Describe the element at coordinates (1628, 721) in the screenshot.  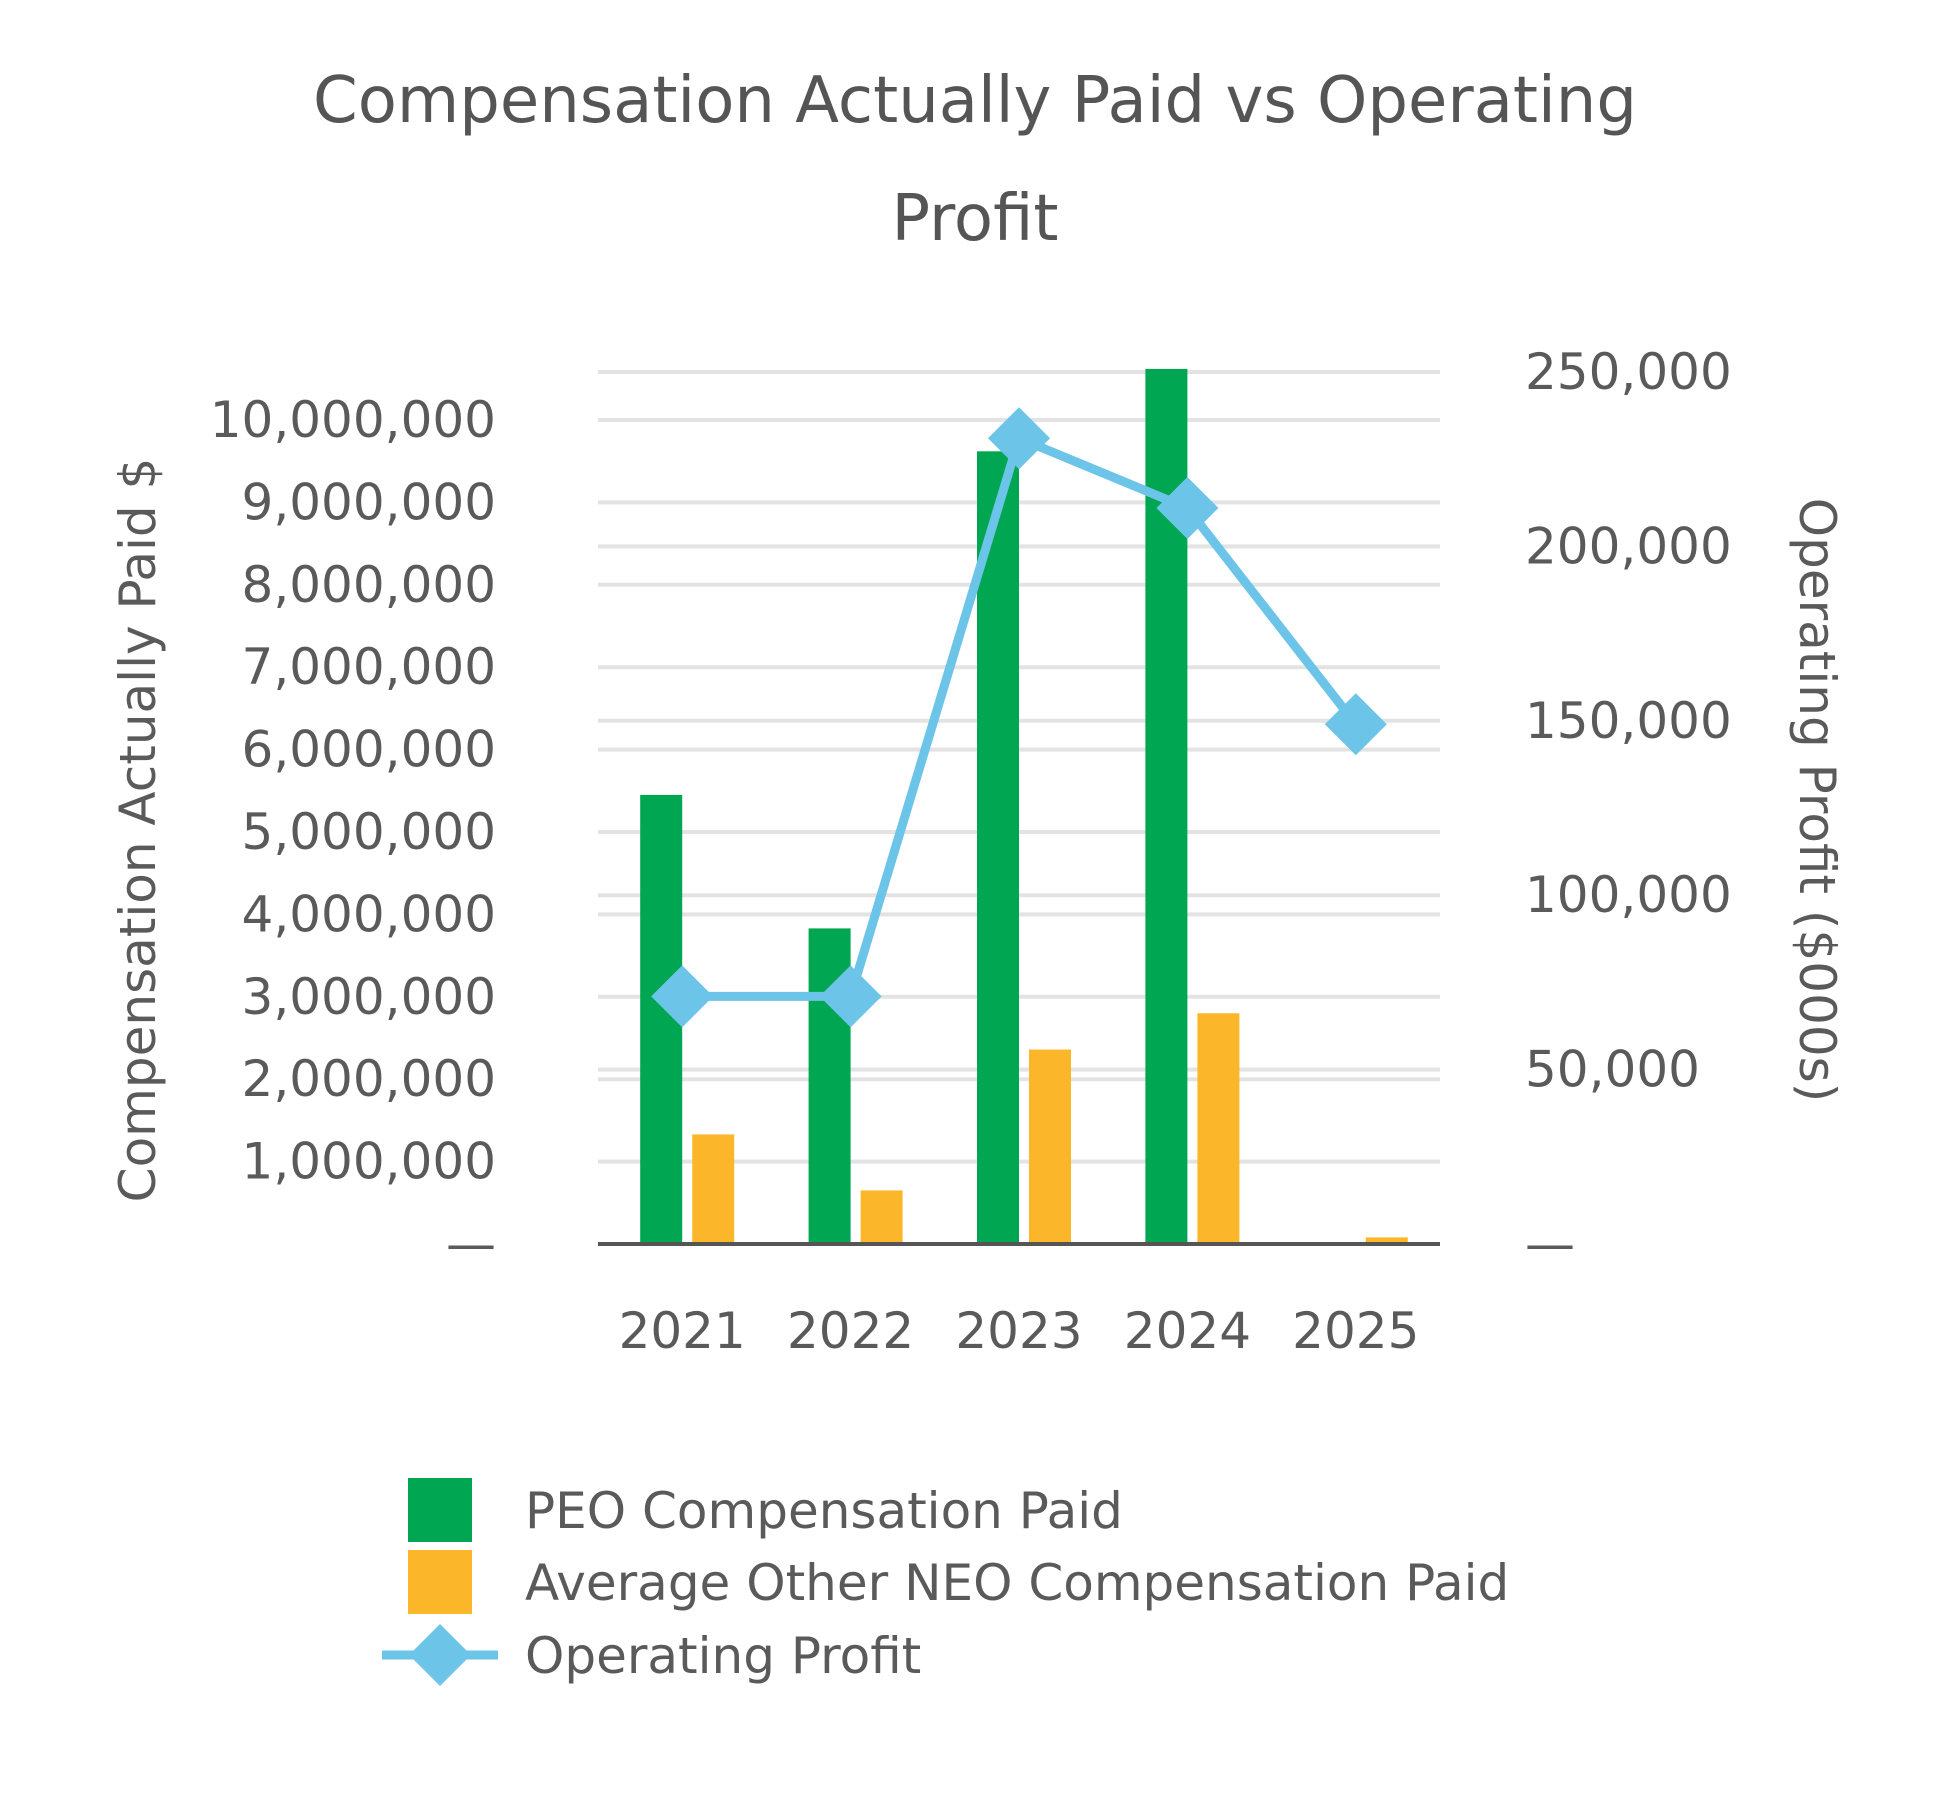
I see `right-tick-label-3: 150,000` at that location.